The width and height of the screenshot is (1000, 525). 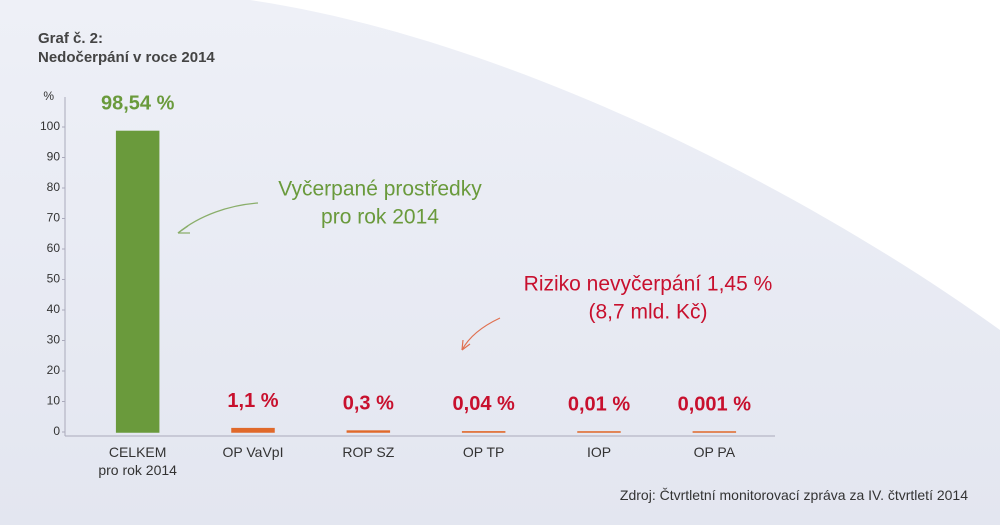 I want to click on annotation: Riziko nevyčerpání 1,45 %, so click(x=648, y=284).